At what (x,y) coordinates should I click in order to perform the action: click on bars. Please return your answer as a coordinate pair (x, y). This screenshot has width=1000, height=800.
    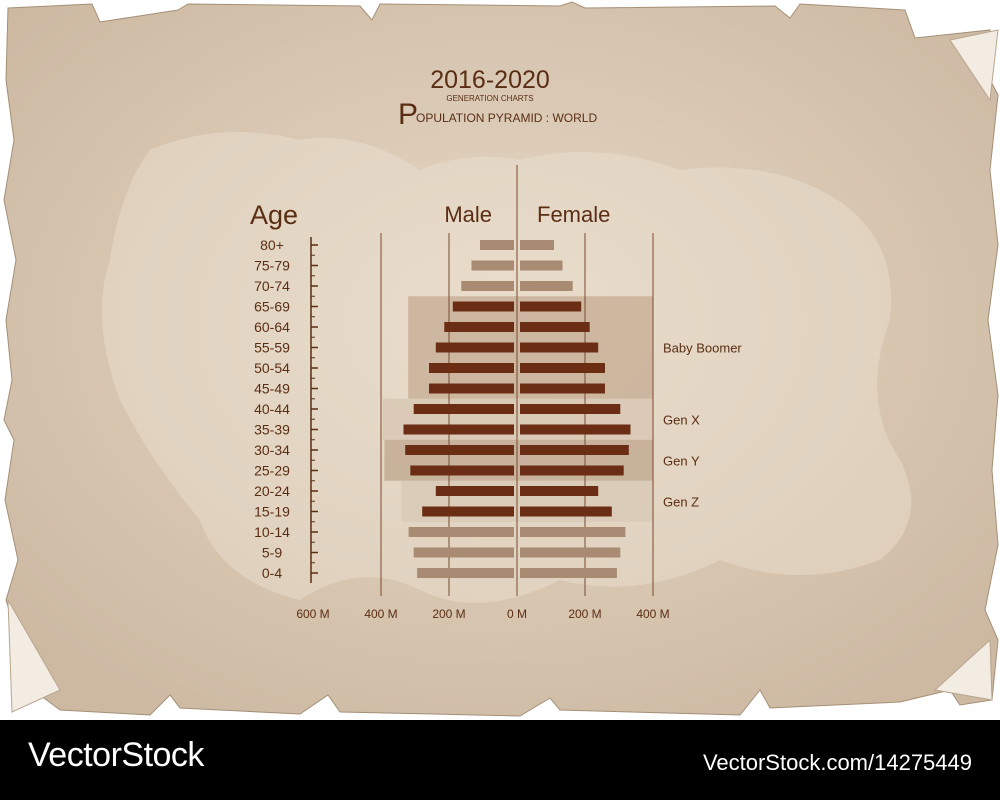
    Looking at the image, I should click on (517, 409).